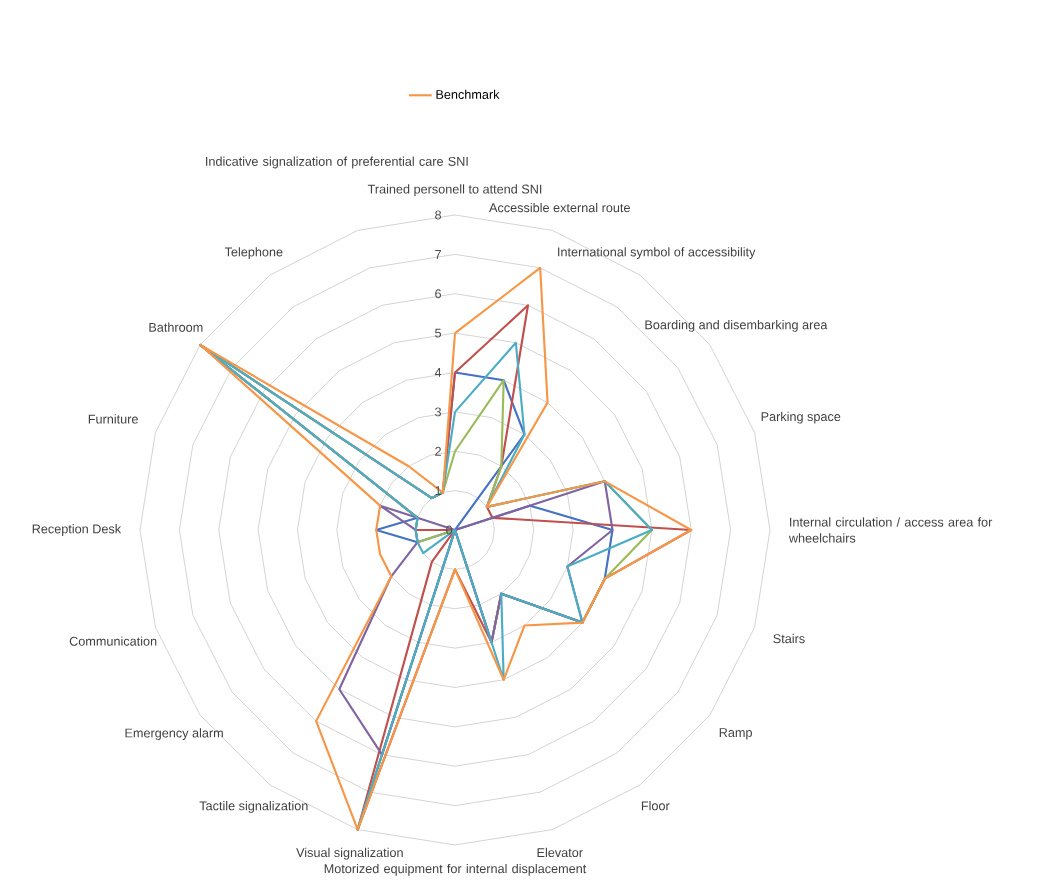  What do you see at coordinates (455, 869) in the screenshot?
I see `spoke-label: Motorized equipment for internal displacement` at bounding box center [455, 869].